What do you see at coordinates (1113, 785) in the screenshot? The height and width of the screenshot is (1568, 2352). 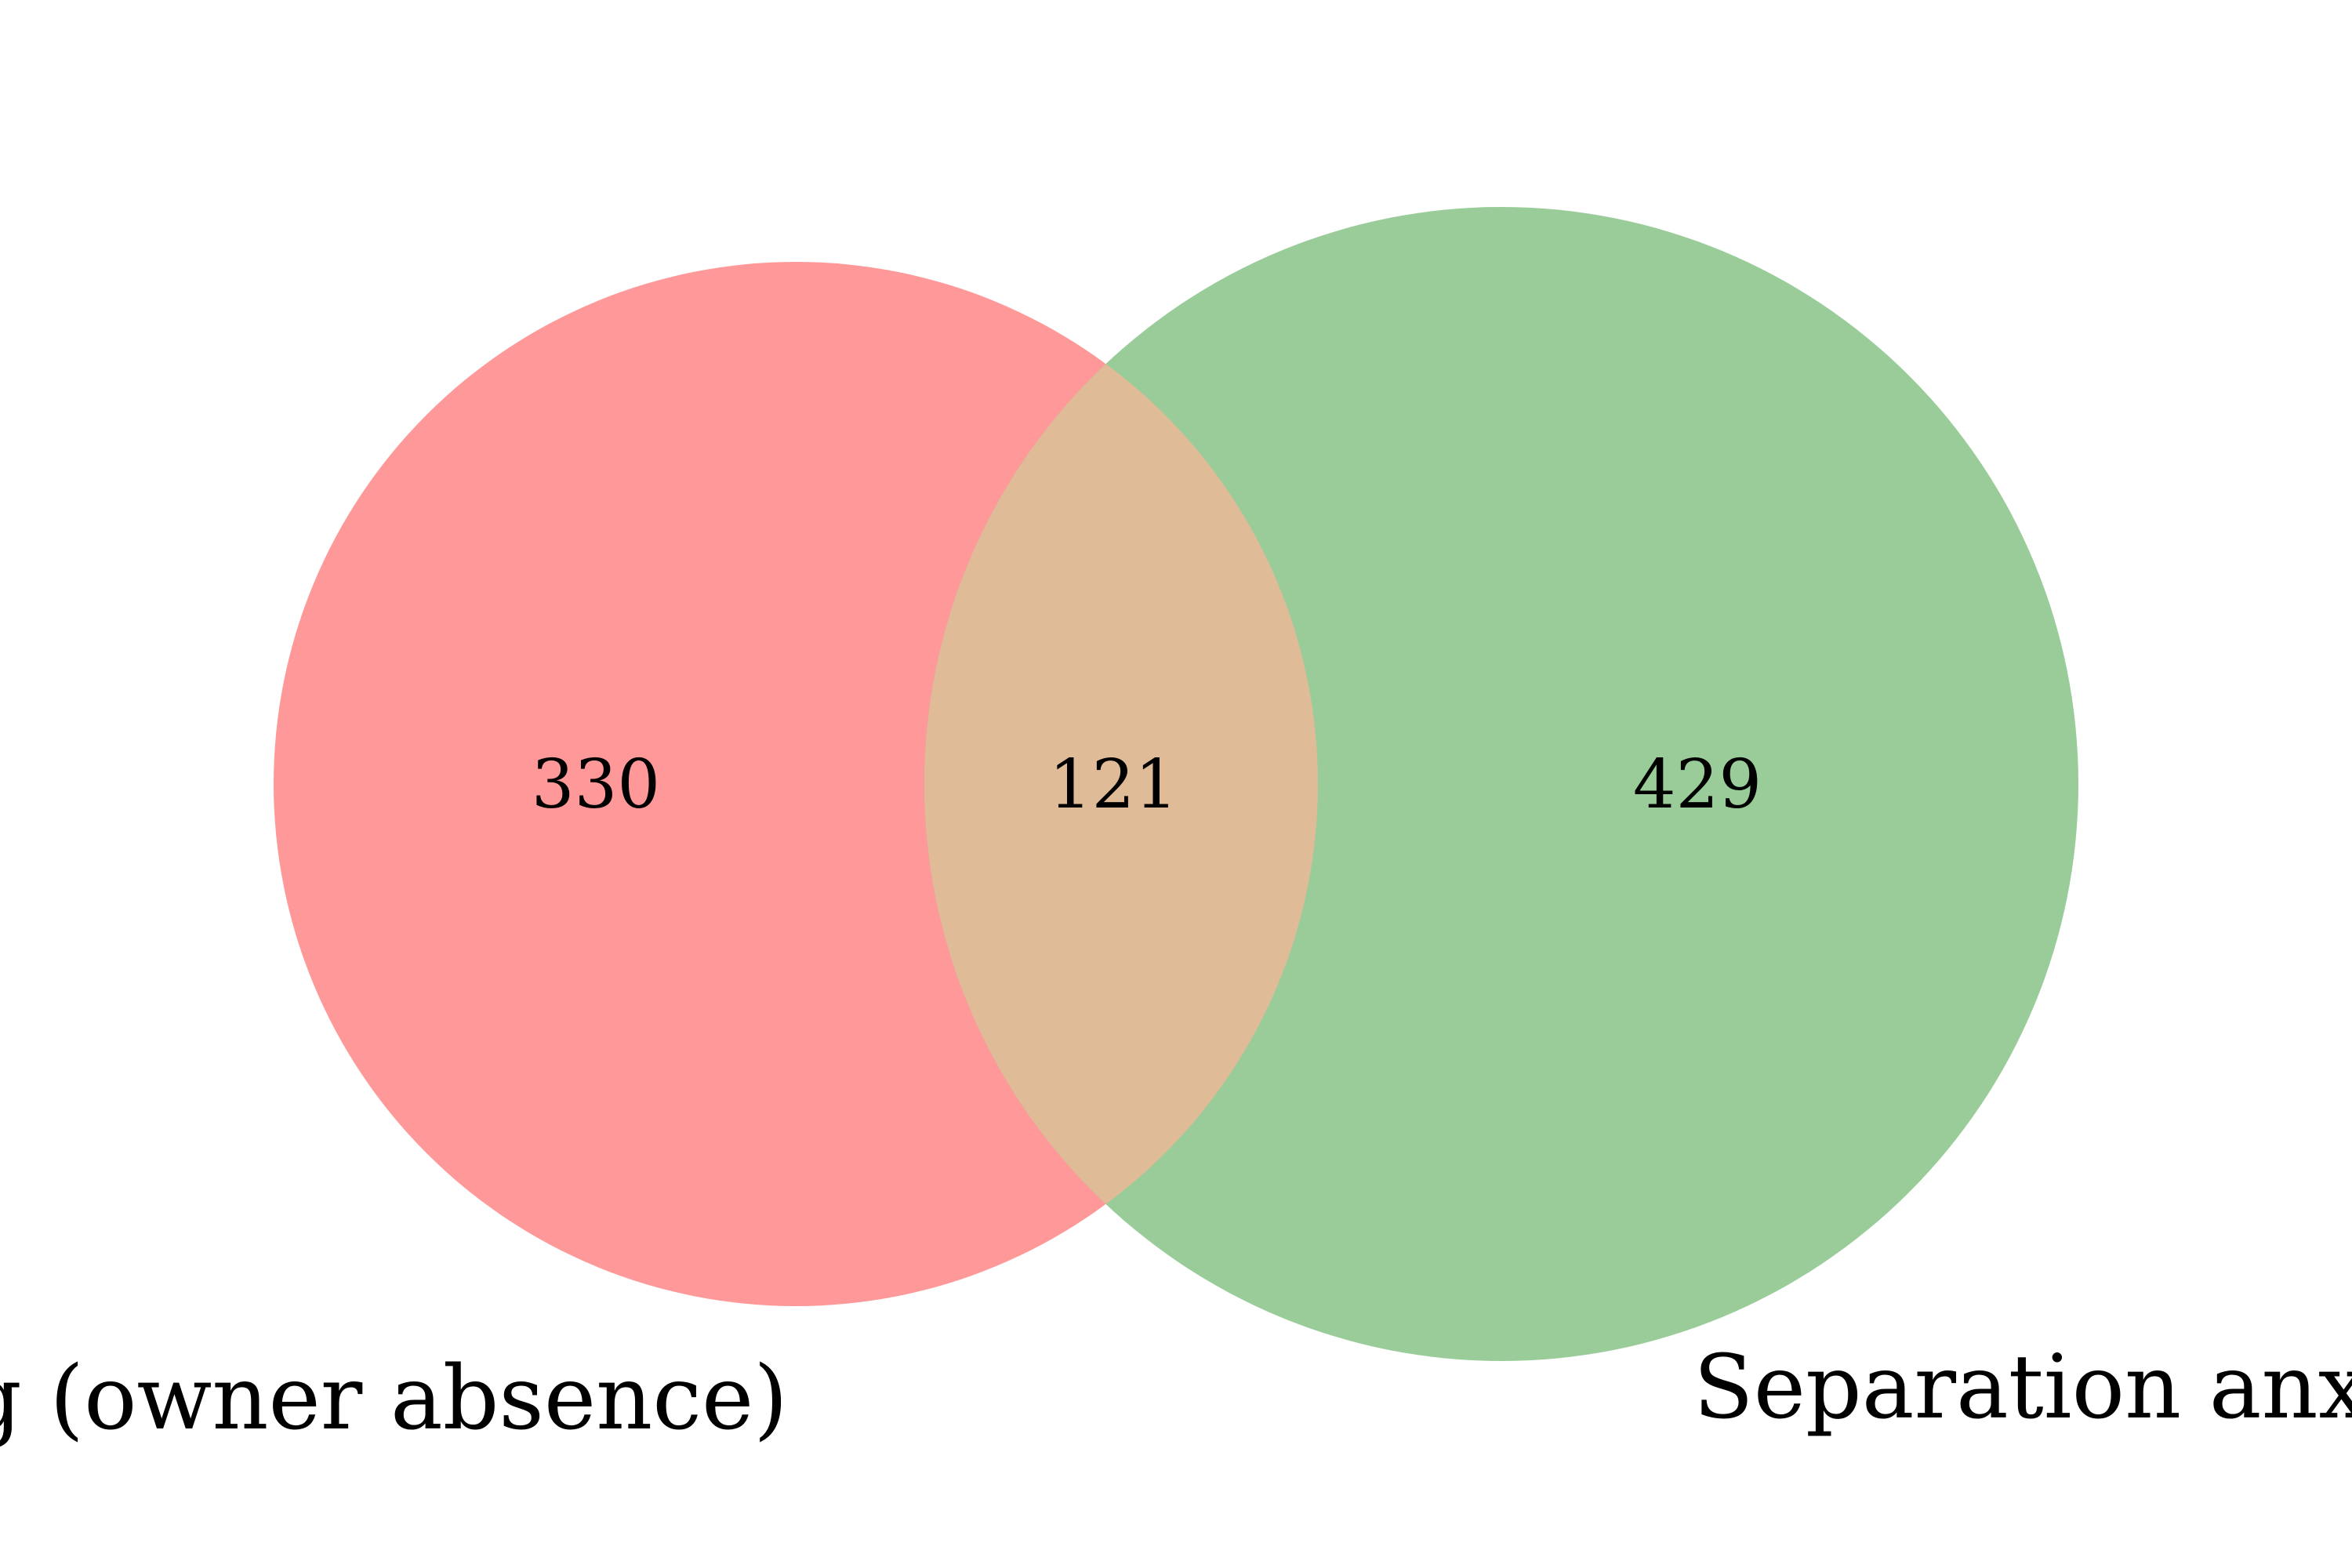 I see `count-intersection: 121` at bounding box center [1113, 785].